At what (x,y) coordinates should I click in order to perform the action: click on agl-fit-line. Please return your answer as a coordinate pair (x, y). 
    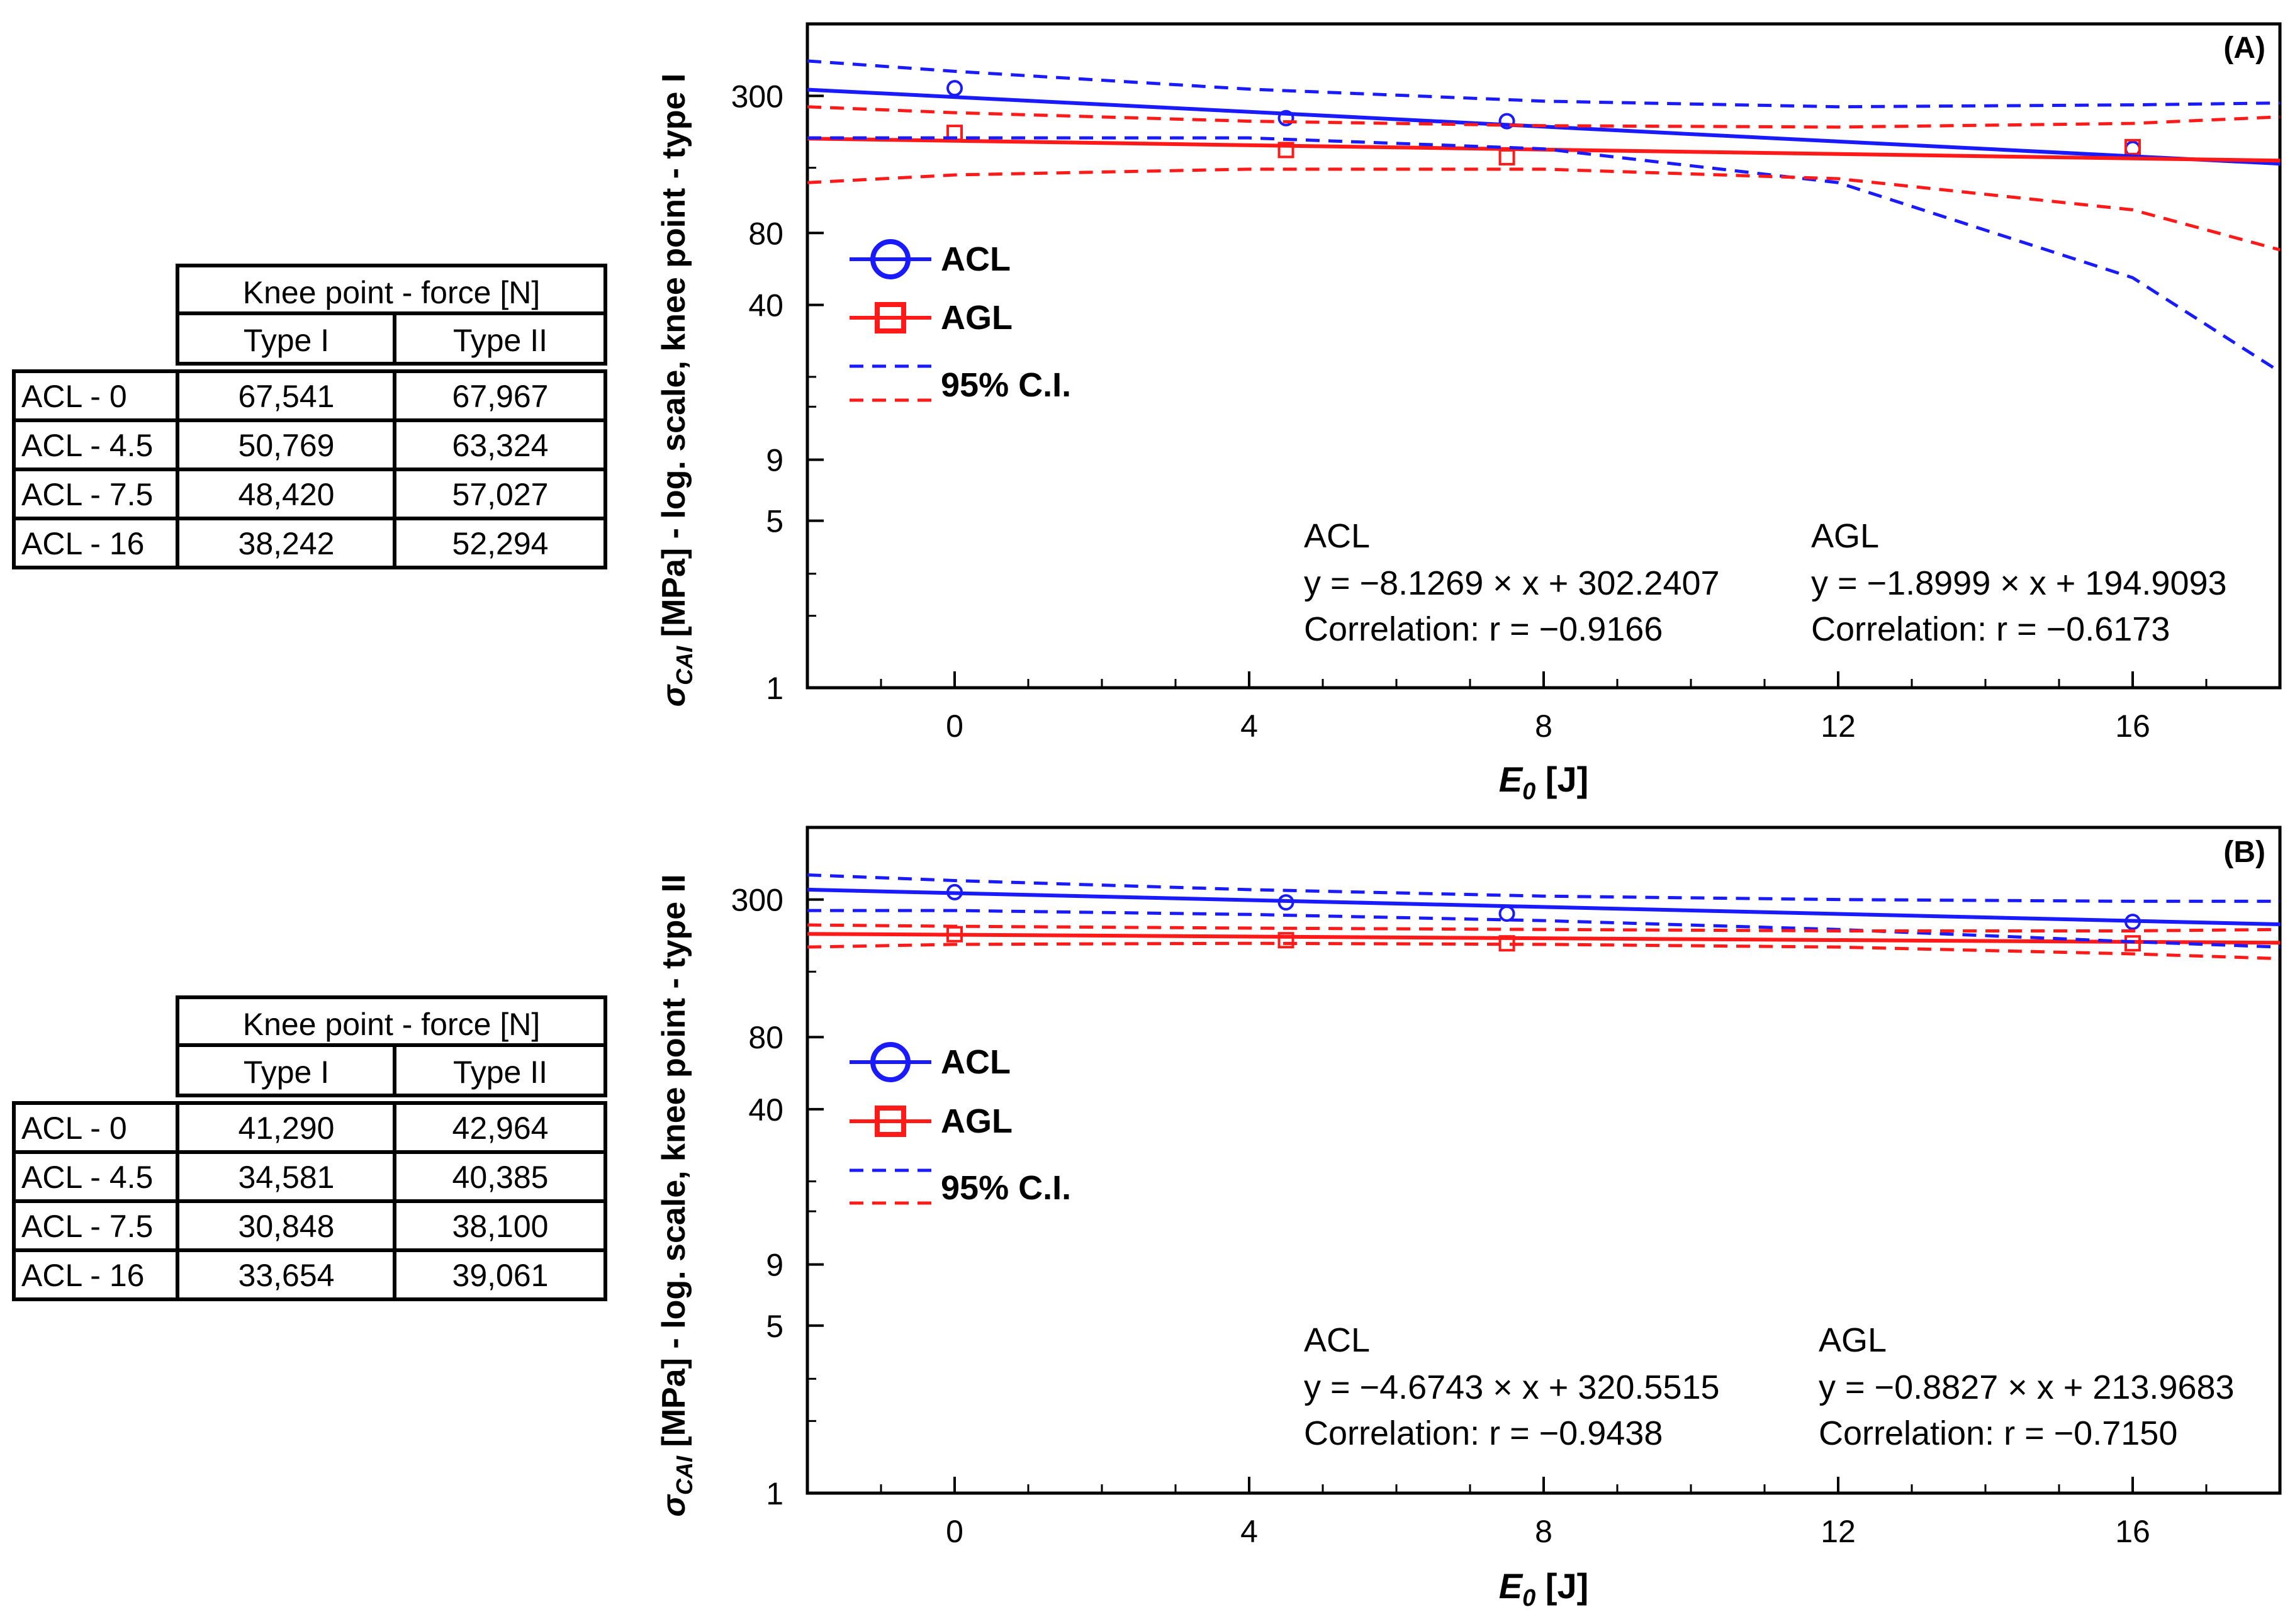
    Looking at the image, I should click on (1544, 938).